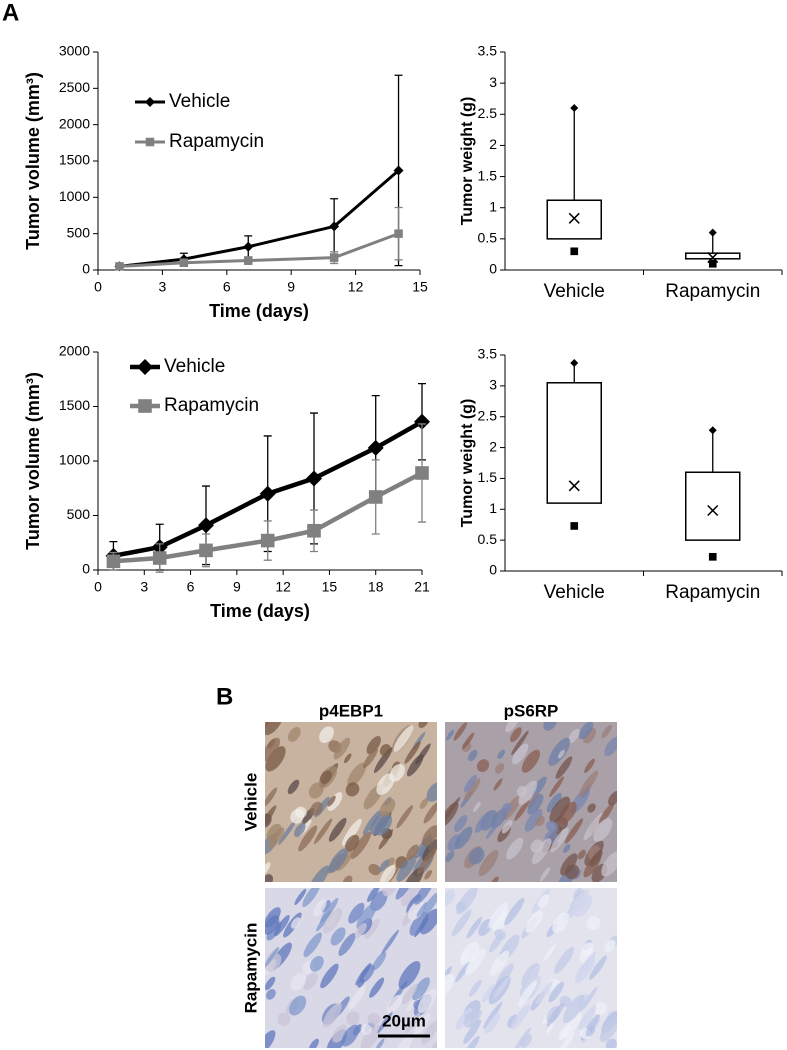 The image size is (787, 1050). I want to click on legend-label: Rapamycin, so click(211, 405).